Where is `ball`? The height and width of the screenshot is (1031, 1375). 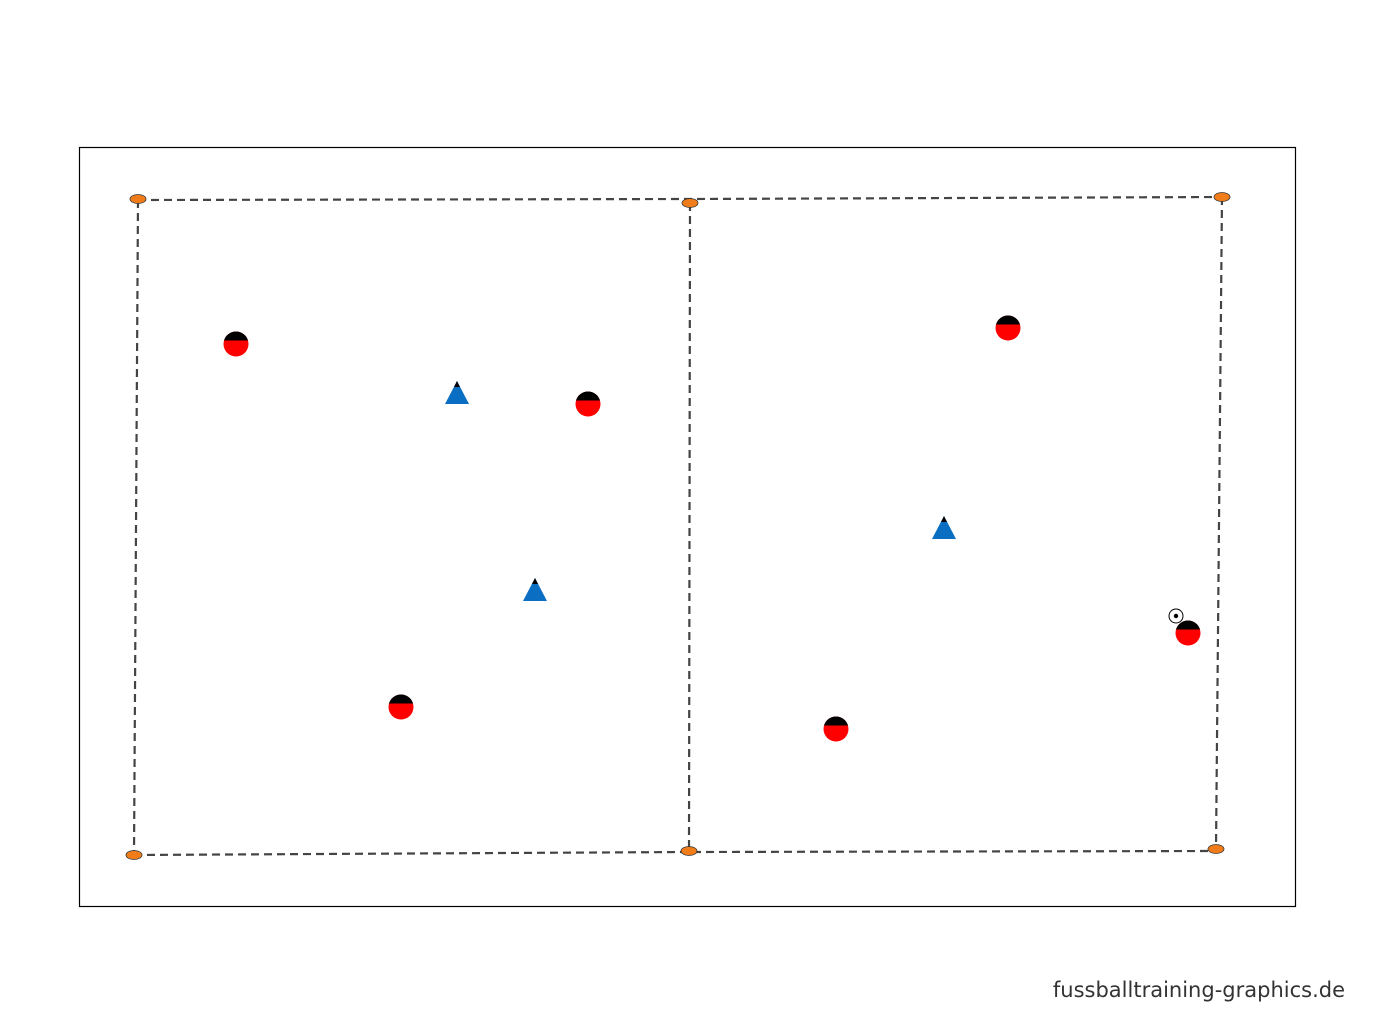
ball is located at coordinates (1176, 616).